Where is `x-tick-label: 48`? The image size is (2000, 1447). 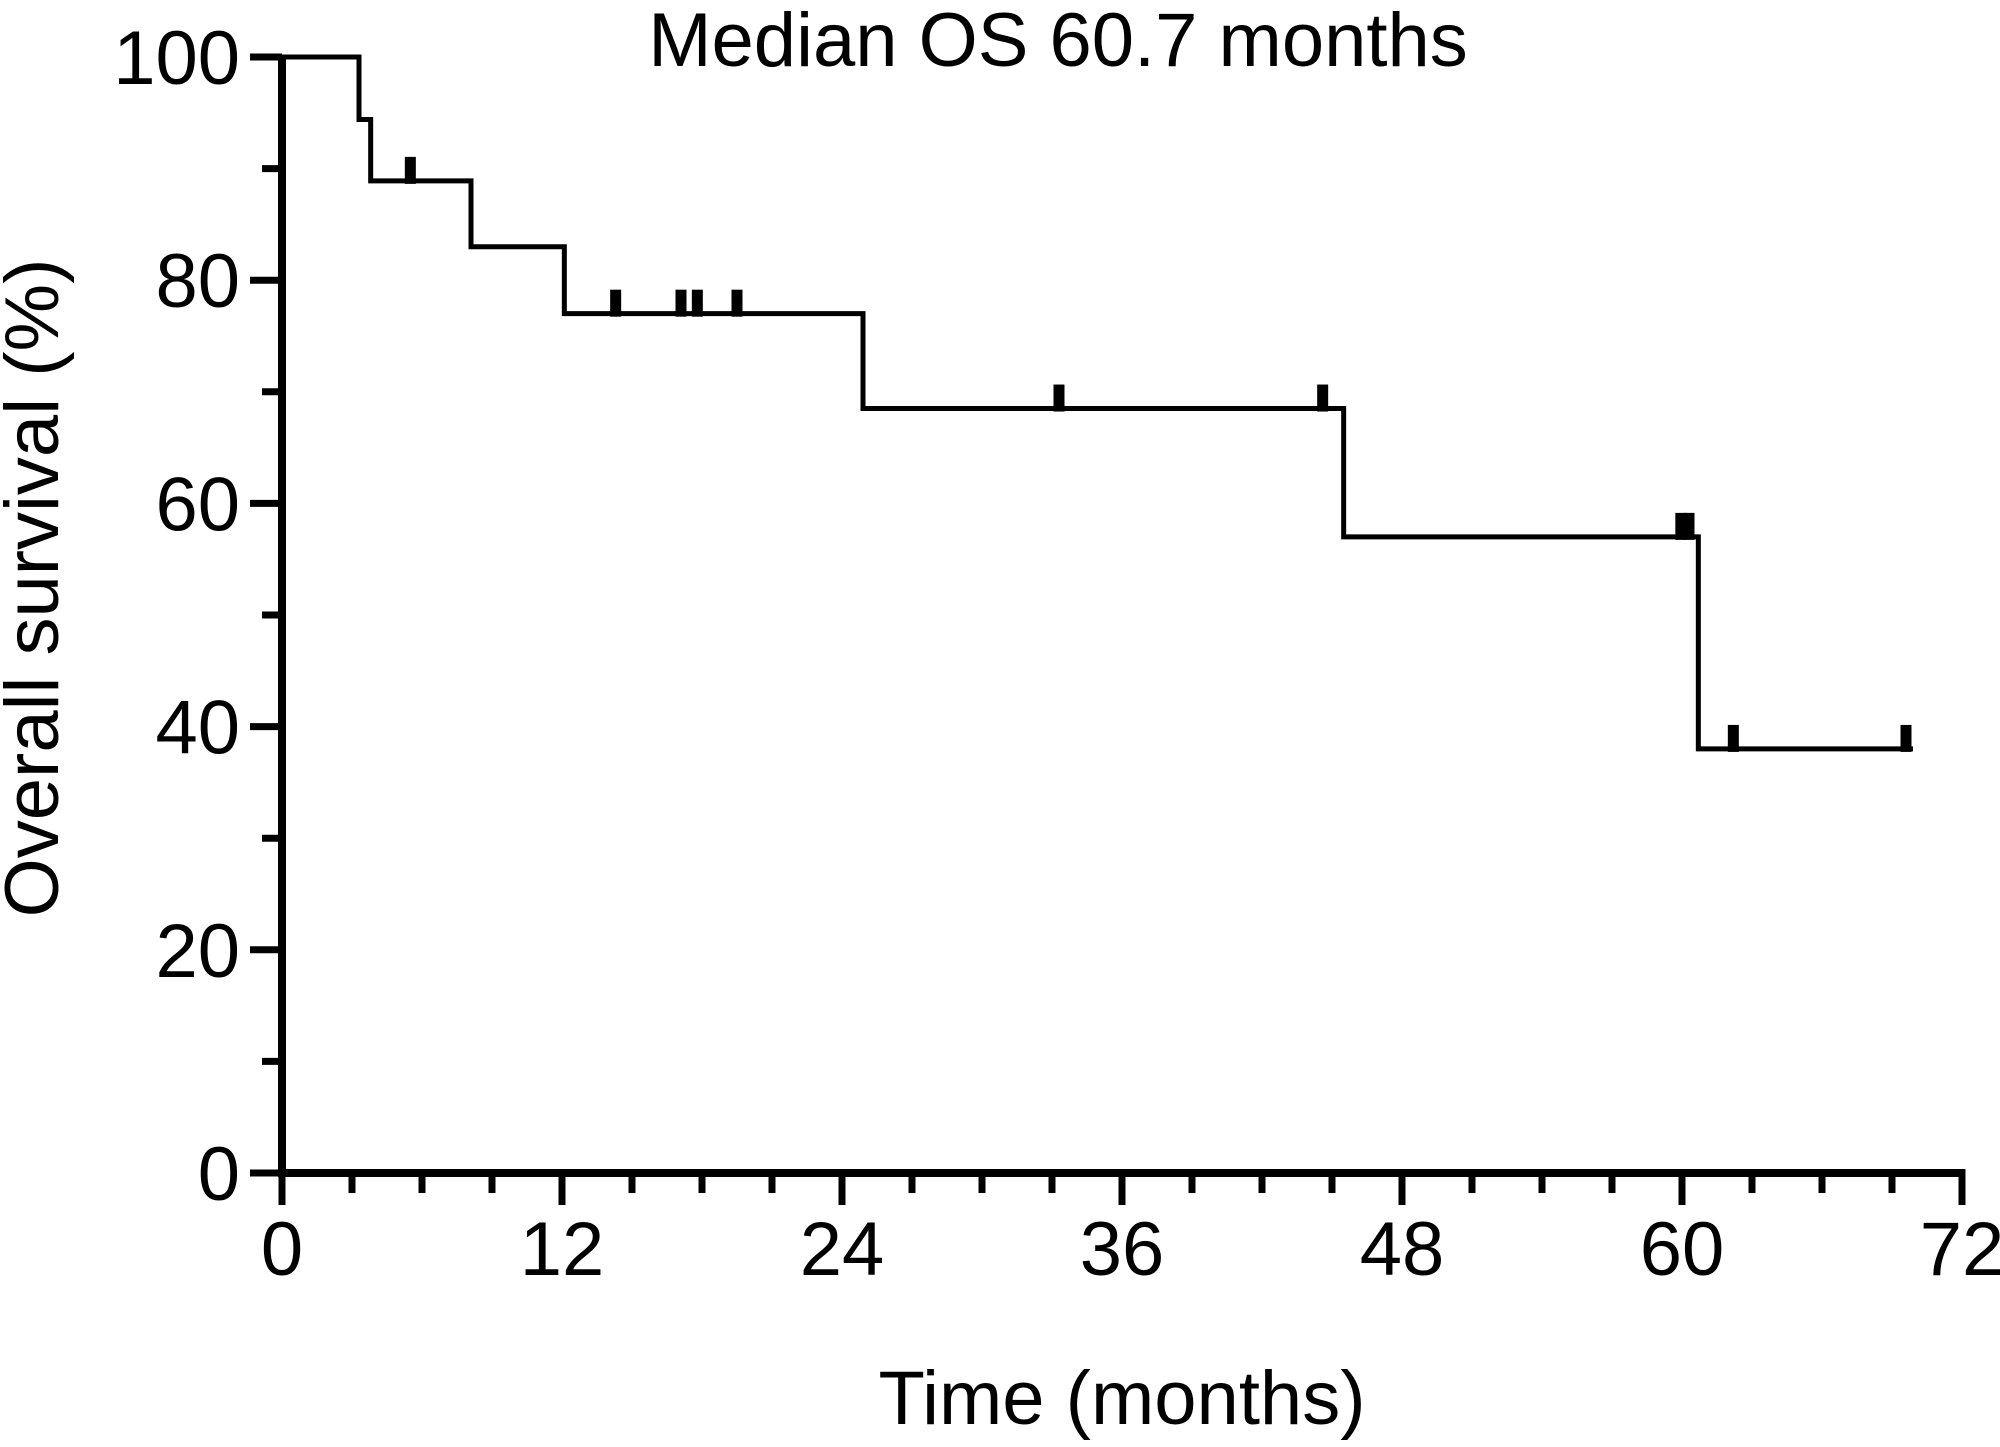 x-tick-label: 48 is located at coordinates (1402, 1249).